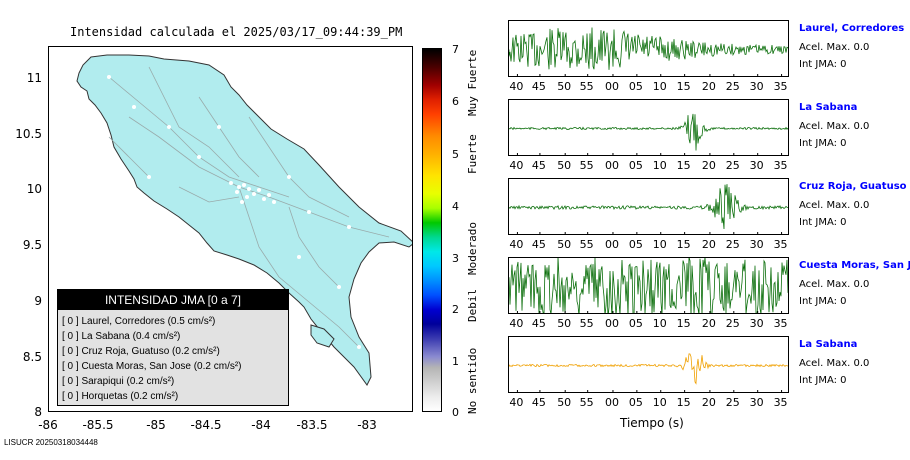 Image resolution: width=910 pixels, height=460 pixels. I want to click on colorbar-label-no-sentido: No sentido, so click(472, 380).